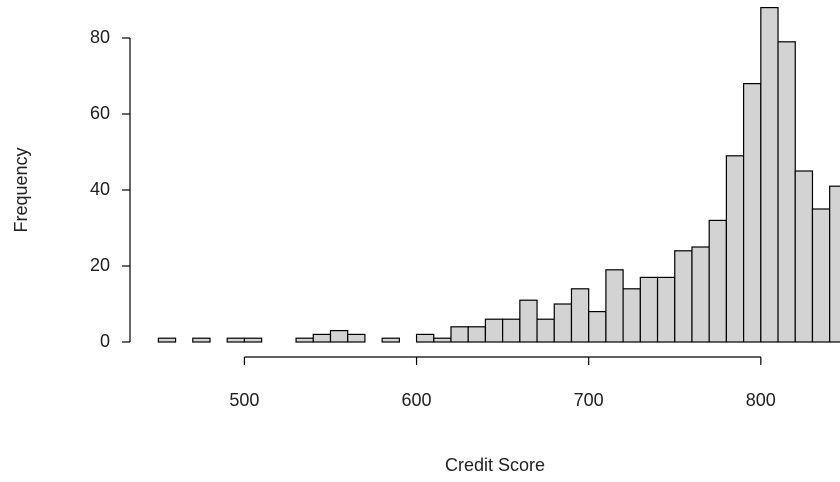  What do you see at coordinates (100, 189) in the screenshot?
I see `y-tick-label: 40` at bounding box center [100, 189].